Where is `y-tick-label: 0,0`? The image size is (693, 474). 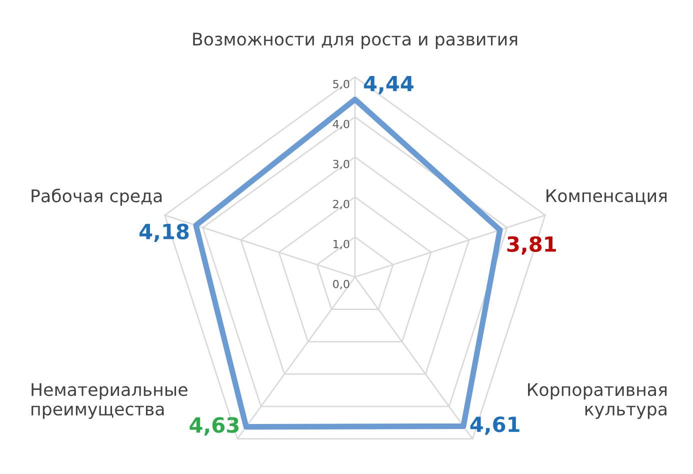
y-tick-label: 0,0 is located at coordinates (341, 285).